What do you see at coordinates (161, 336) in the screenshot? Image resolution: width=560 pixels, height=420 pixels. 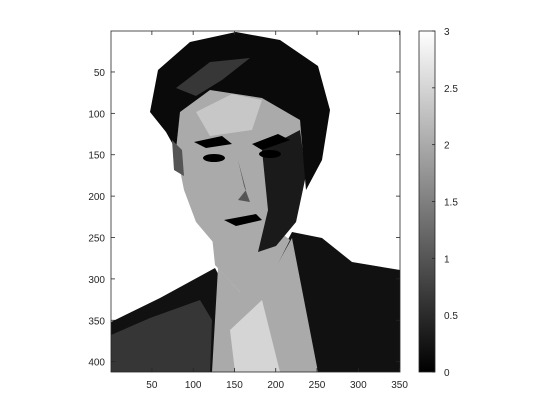 I see `jacket-highlight` at bounding box center [161, 336].